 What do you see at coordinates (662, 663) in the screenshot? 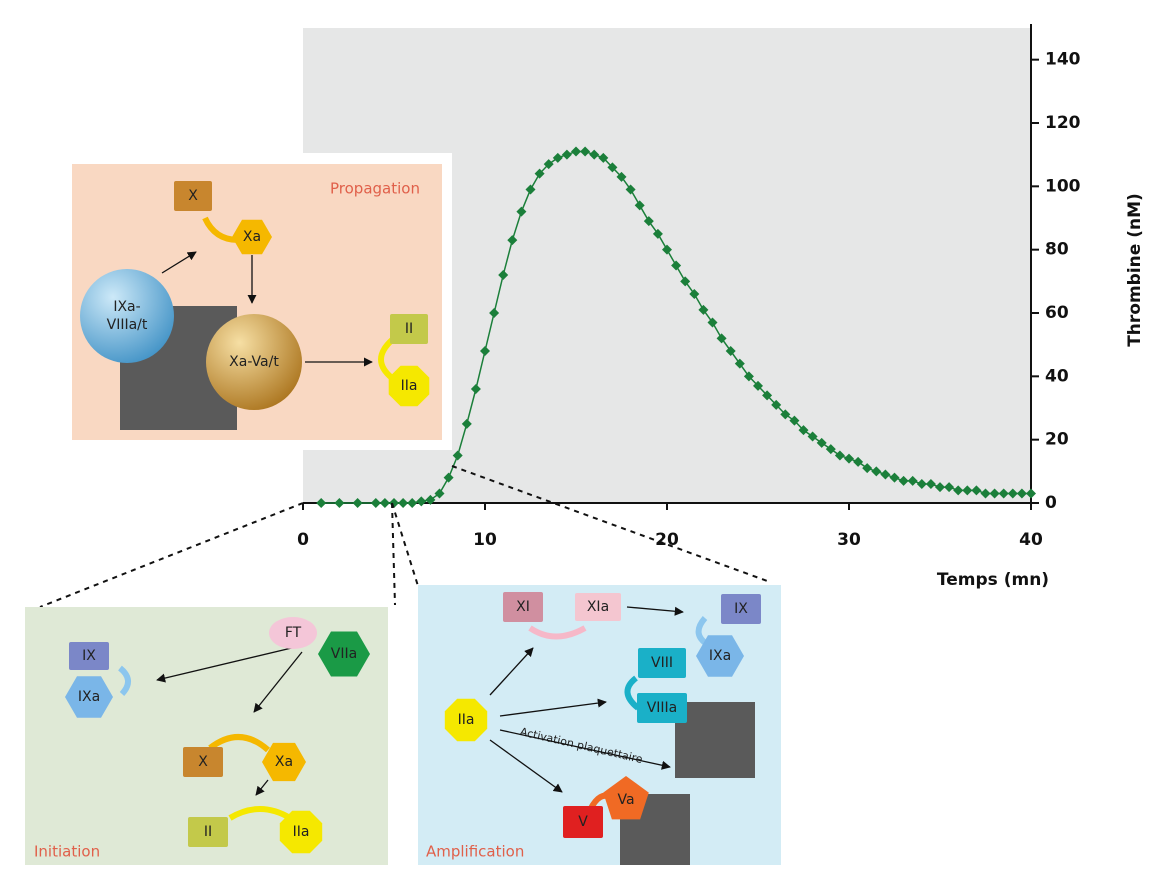
I see `node-label: VIII` at bounding box center [662, 663].